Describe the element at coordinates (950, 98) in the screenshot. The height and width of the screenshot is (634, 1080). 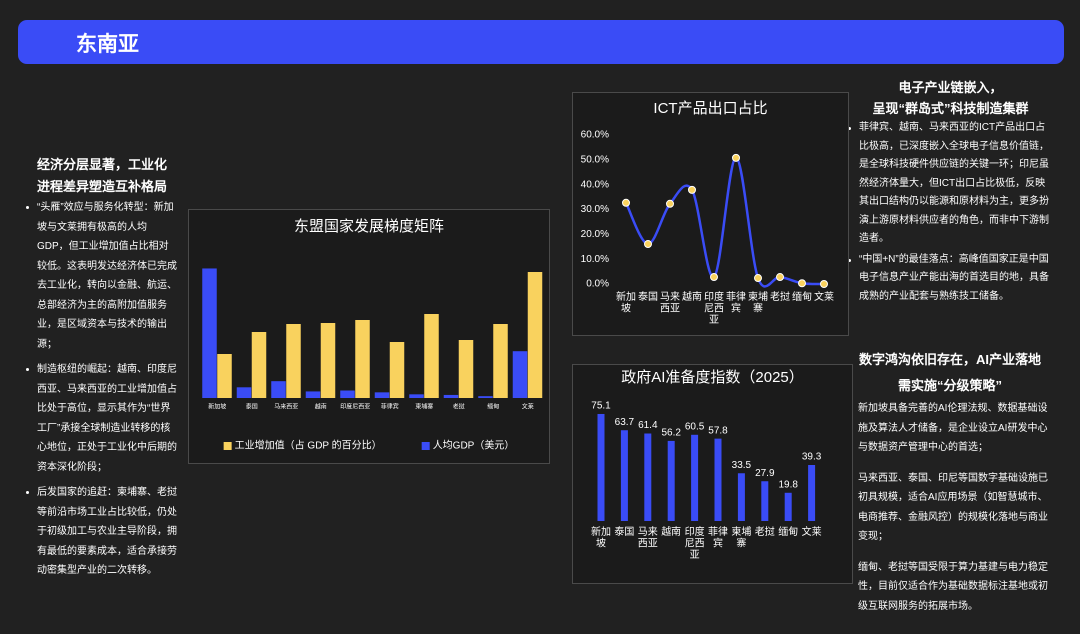
I see `section-heading: 电子产业链嵌入， 呈现“群岛式”科技制造集群` at that location.